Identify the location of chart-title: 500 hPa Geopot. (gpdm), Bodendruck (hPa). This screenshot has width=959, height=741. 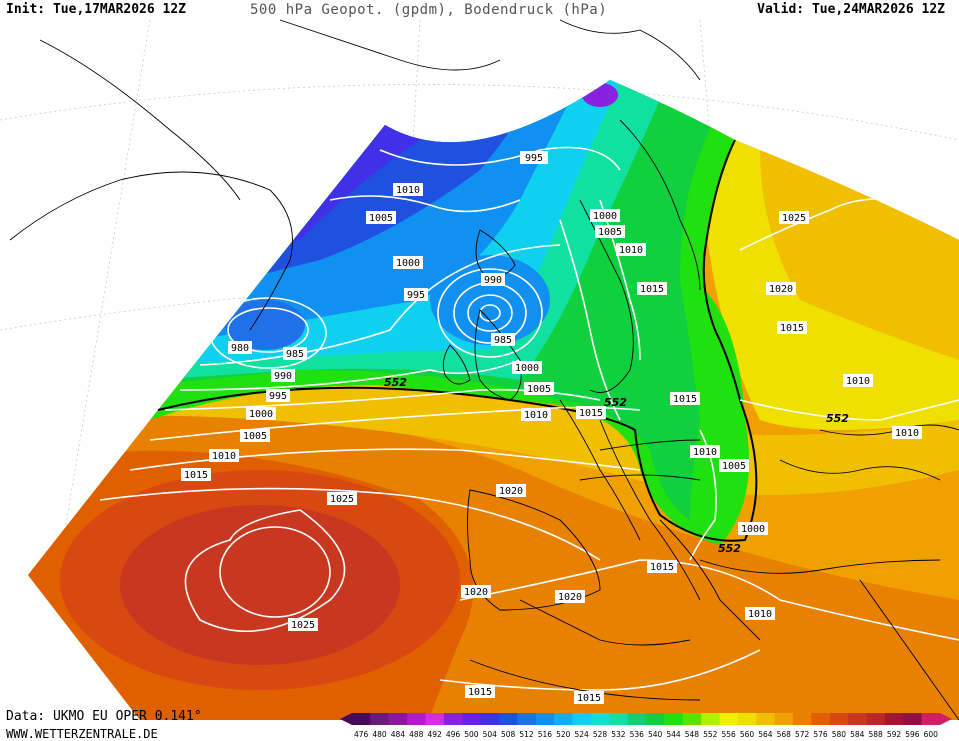
(429, 10).